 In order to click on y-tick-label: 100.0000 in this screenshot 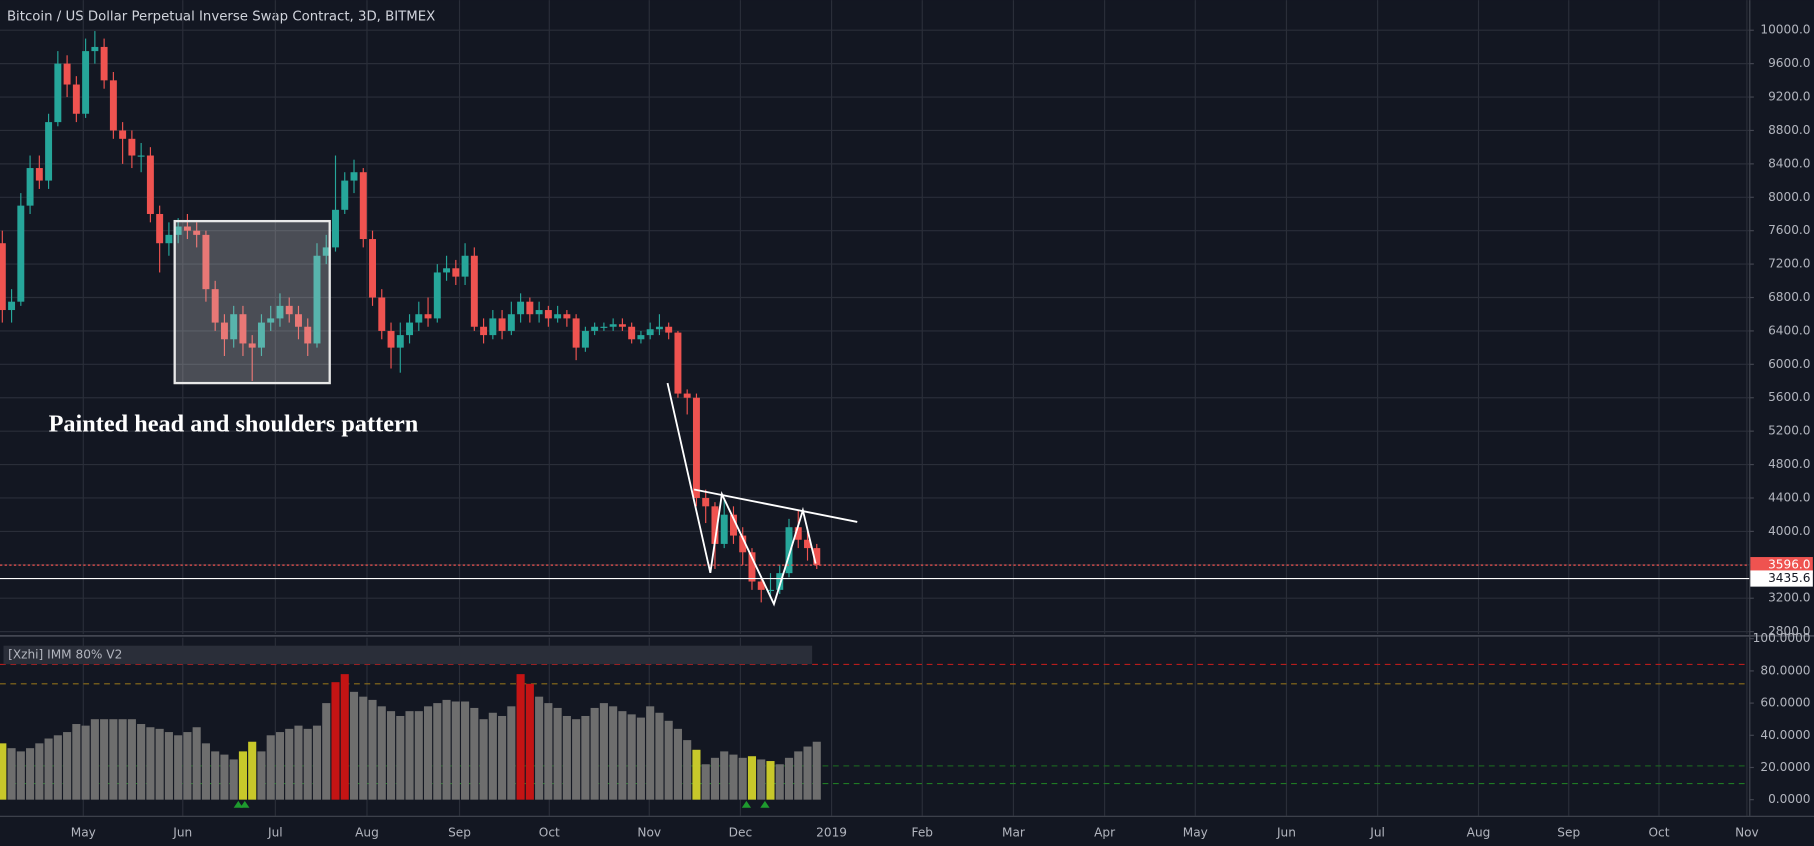, I will do `click(1782, 638)`.